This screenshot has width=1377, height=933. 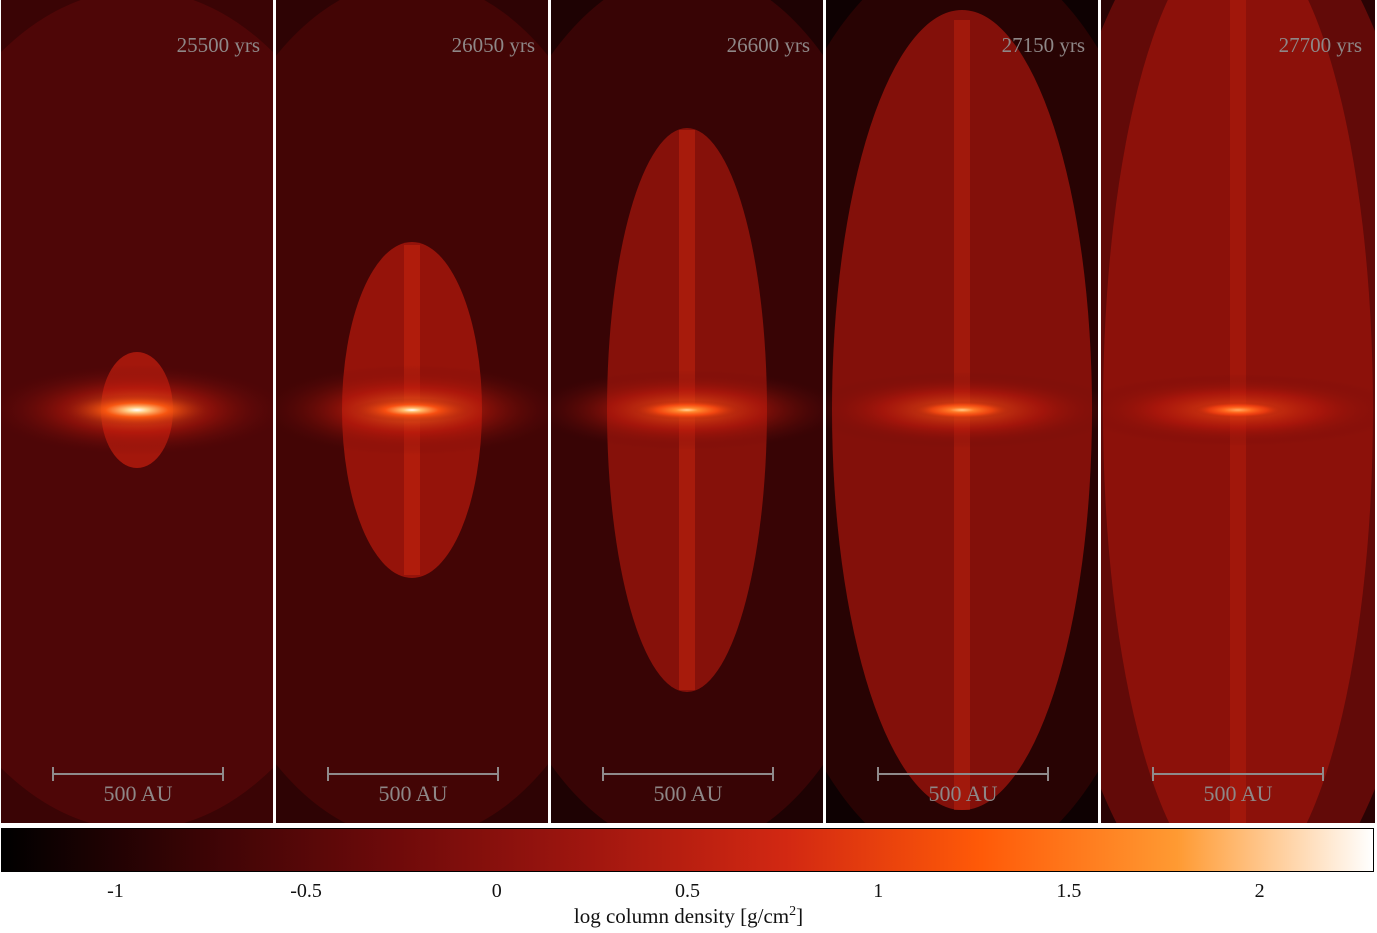 I want to click on colorbar-tick-label: -0.5, so click(x=306, y=891).